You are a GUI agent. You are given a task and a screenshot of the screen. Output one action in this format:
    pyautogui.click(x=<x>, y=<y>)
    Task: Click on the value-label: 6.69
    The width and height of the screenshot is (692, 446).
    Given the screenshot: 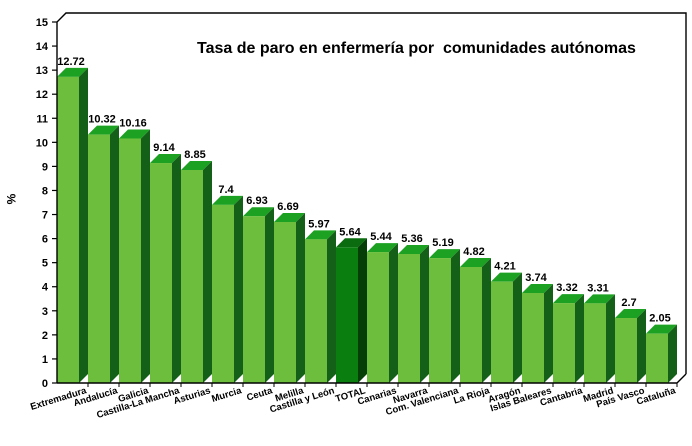 What is the action you would take?
    pyautogui.click(x=287, y=207)
    